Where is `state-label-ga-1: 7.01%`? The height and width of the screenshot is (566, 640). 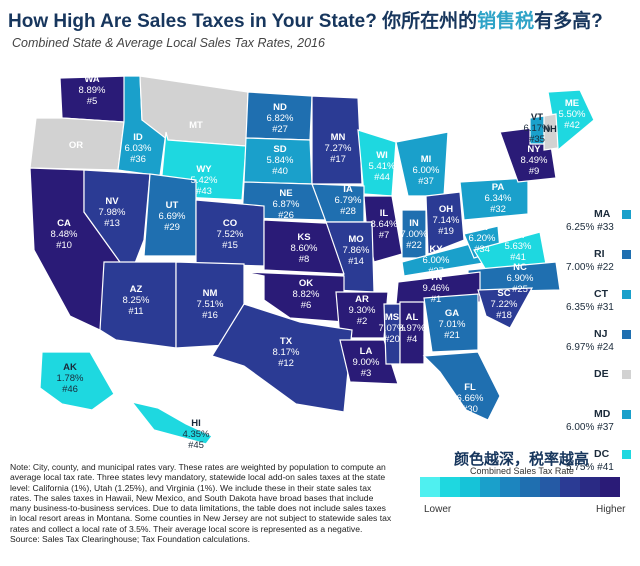
state-label-ga-1: 7.01% is located at coordinates (452, 324).